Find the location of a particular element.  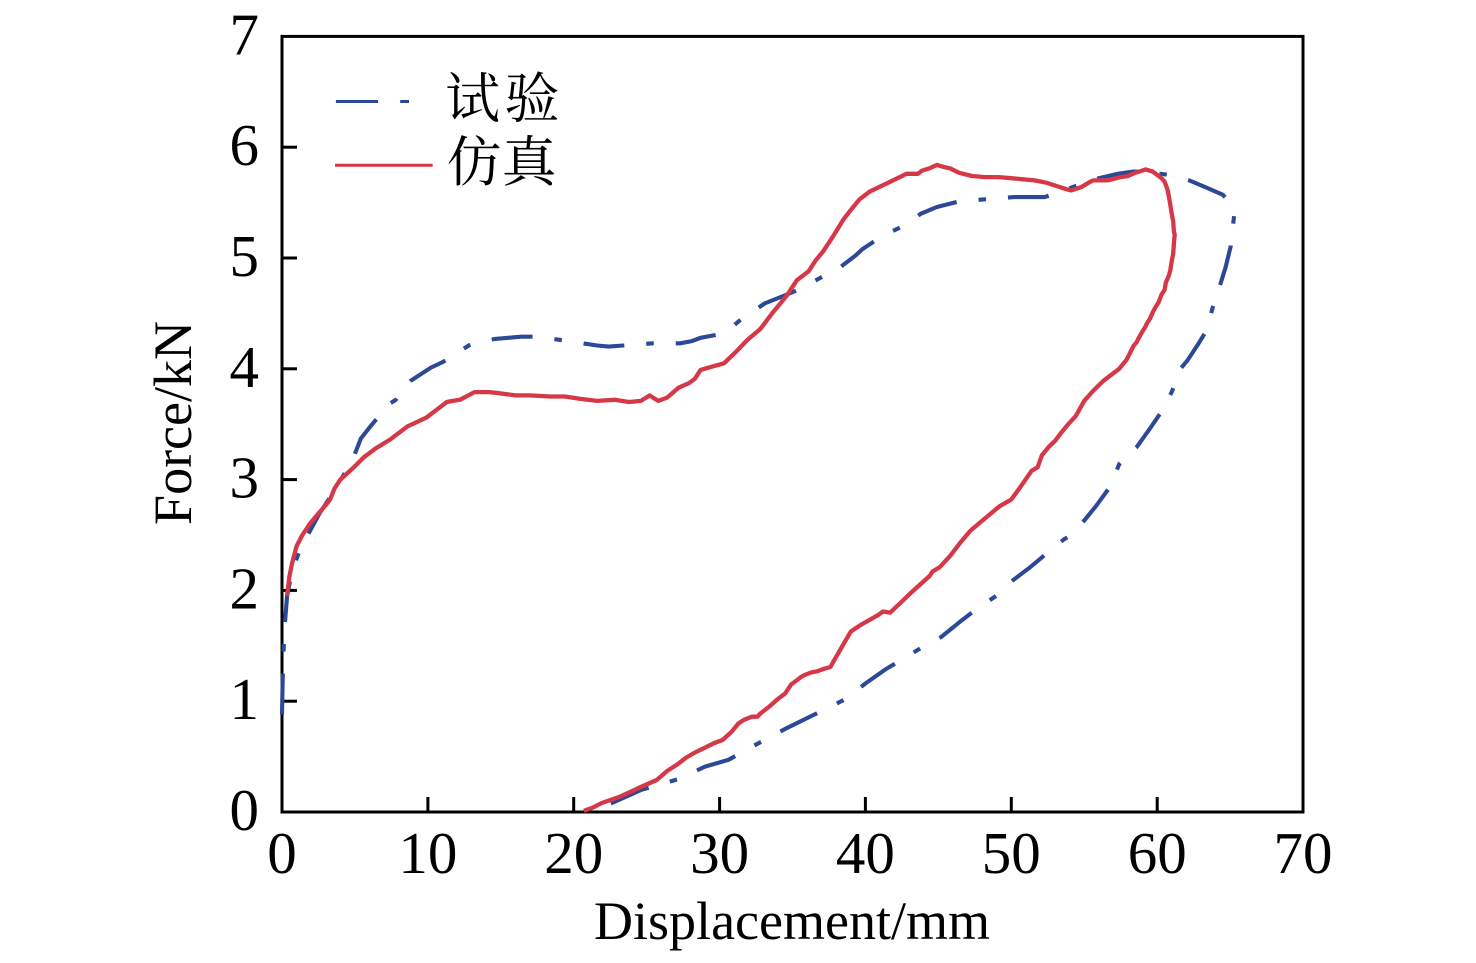

svg-text: 3 is located at coordinates (245, 478).